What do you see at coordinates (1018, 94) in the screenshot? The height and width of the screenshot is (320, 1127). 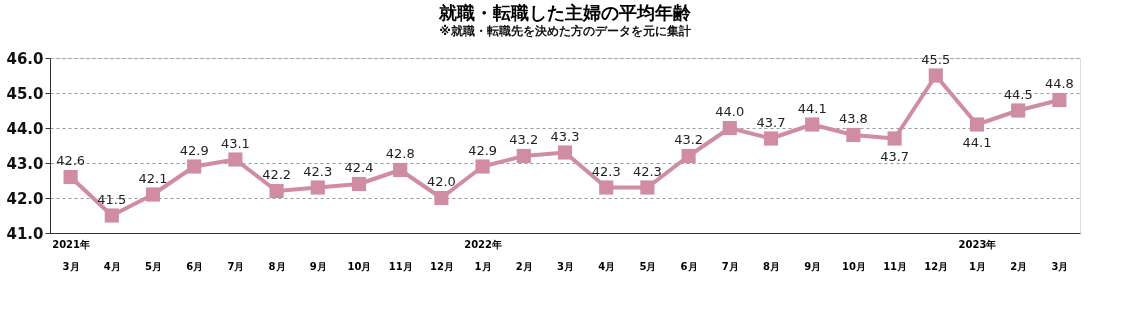 I see `data-label: 44.5` at bounding box center [1018, 94].